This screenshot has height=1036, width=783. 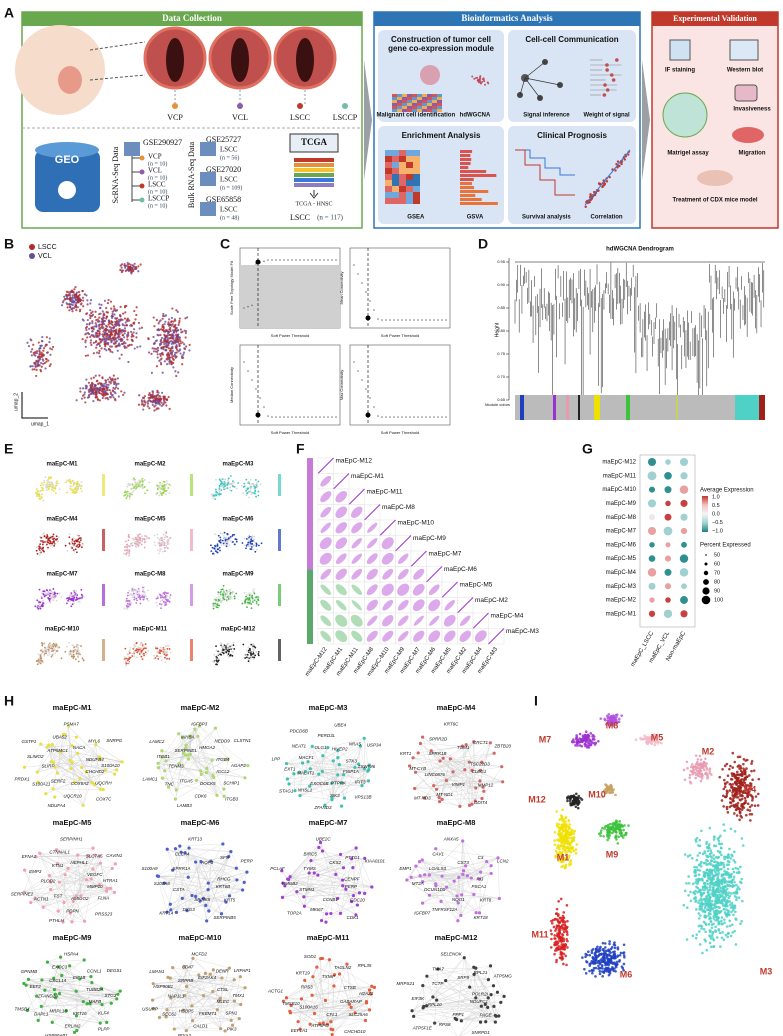 I want to click on dot, so click(x=684, y=572).